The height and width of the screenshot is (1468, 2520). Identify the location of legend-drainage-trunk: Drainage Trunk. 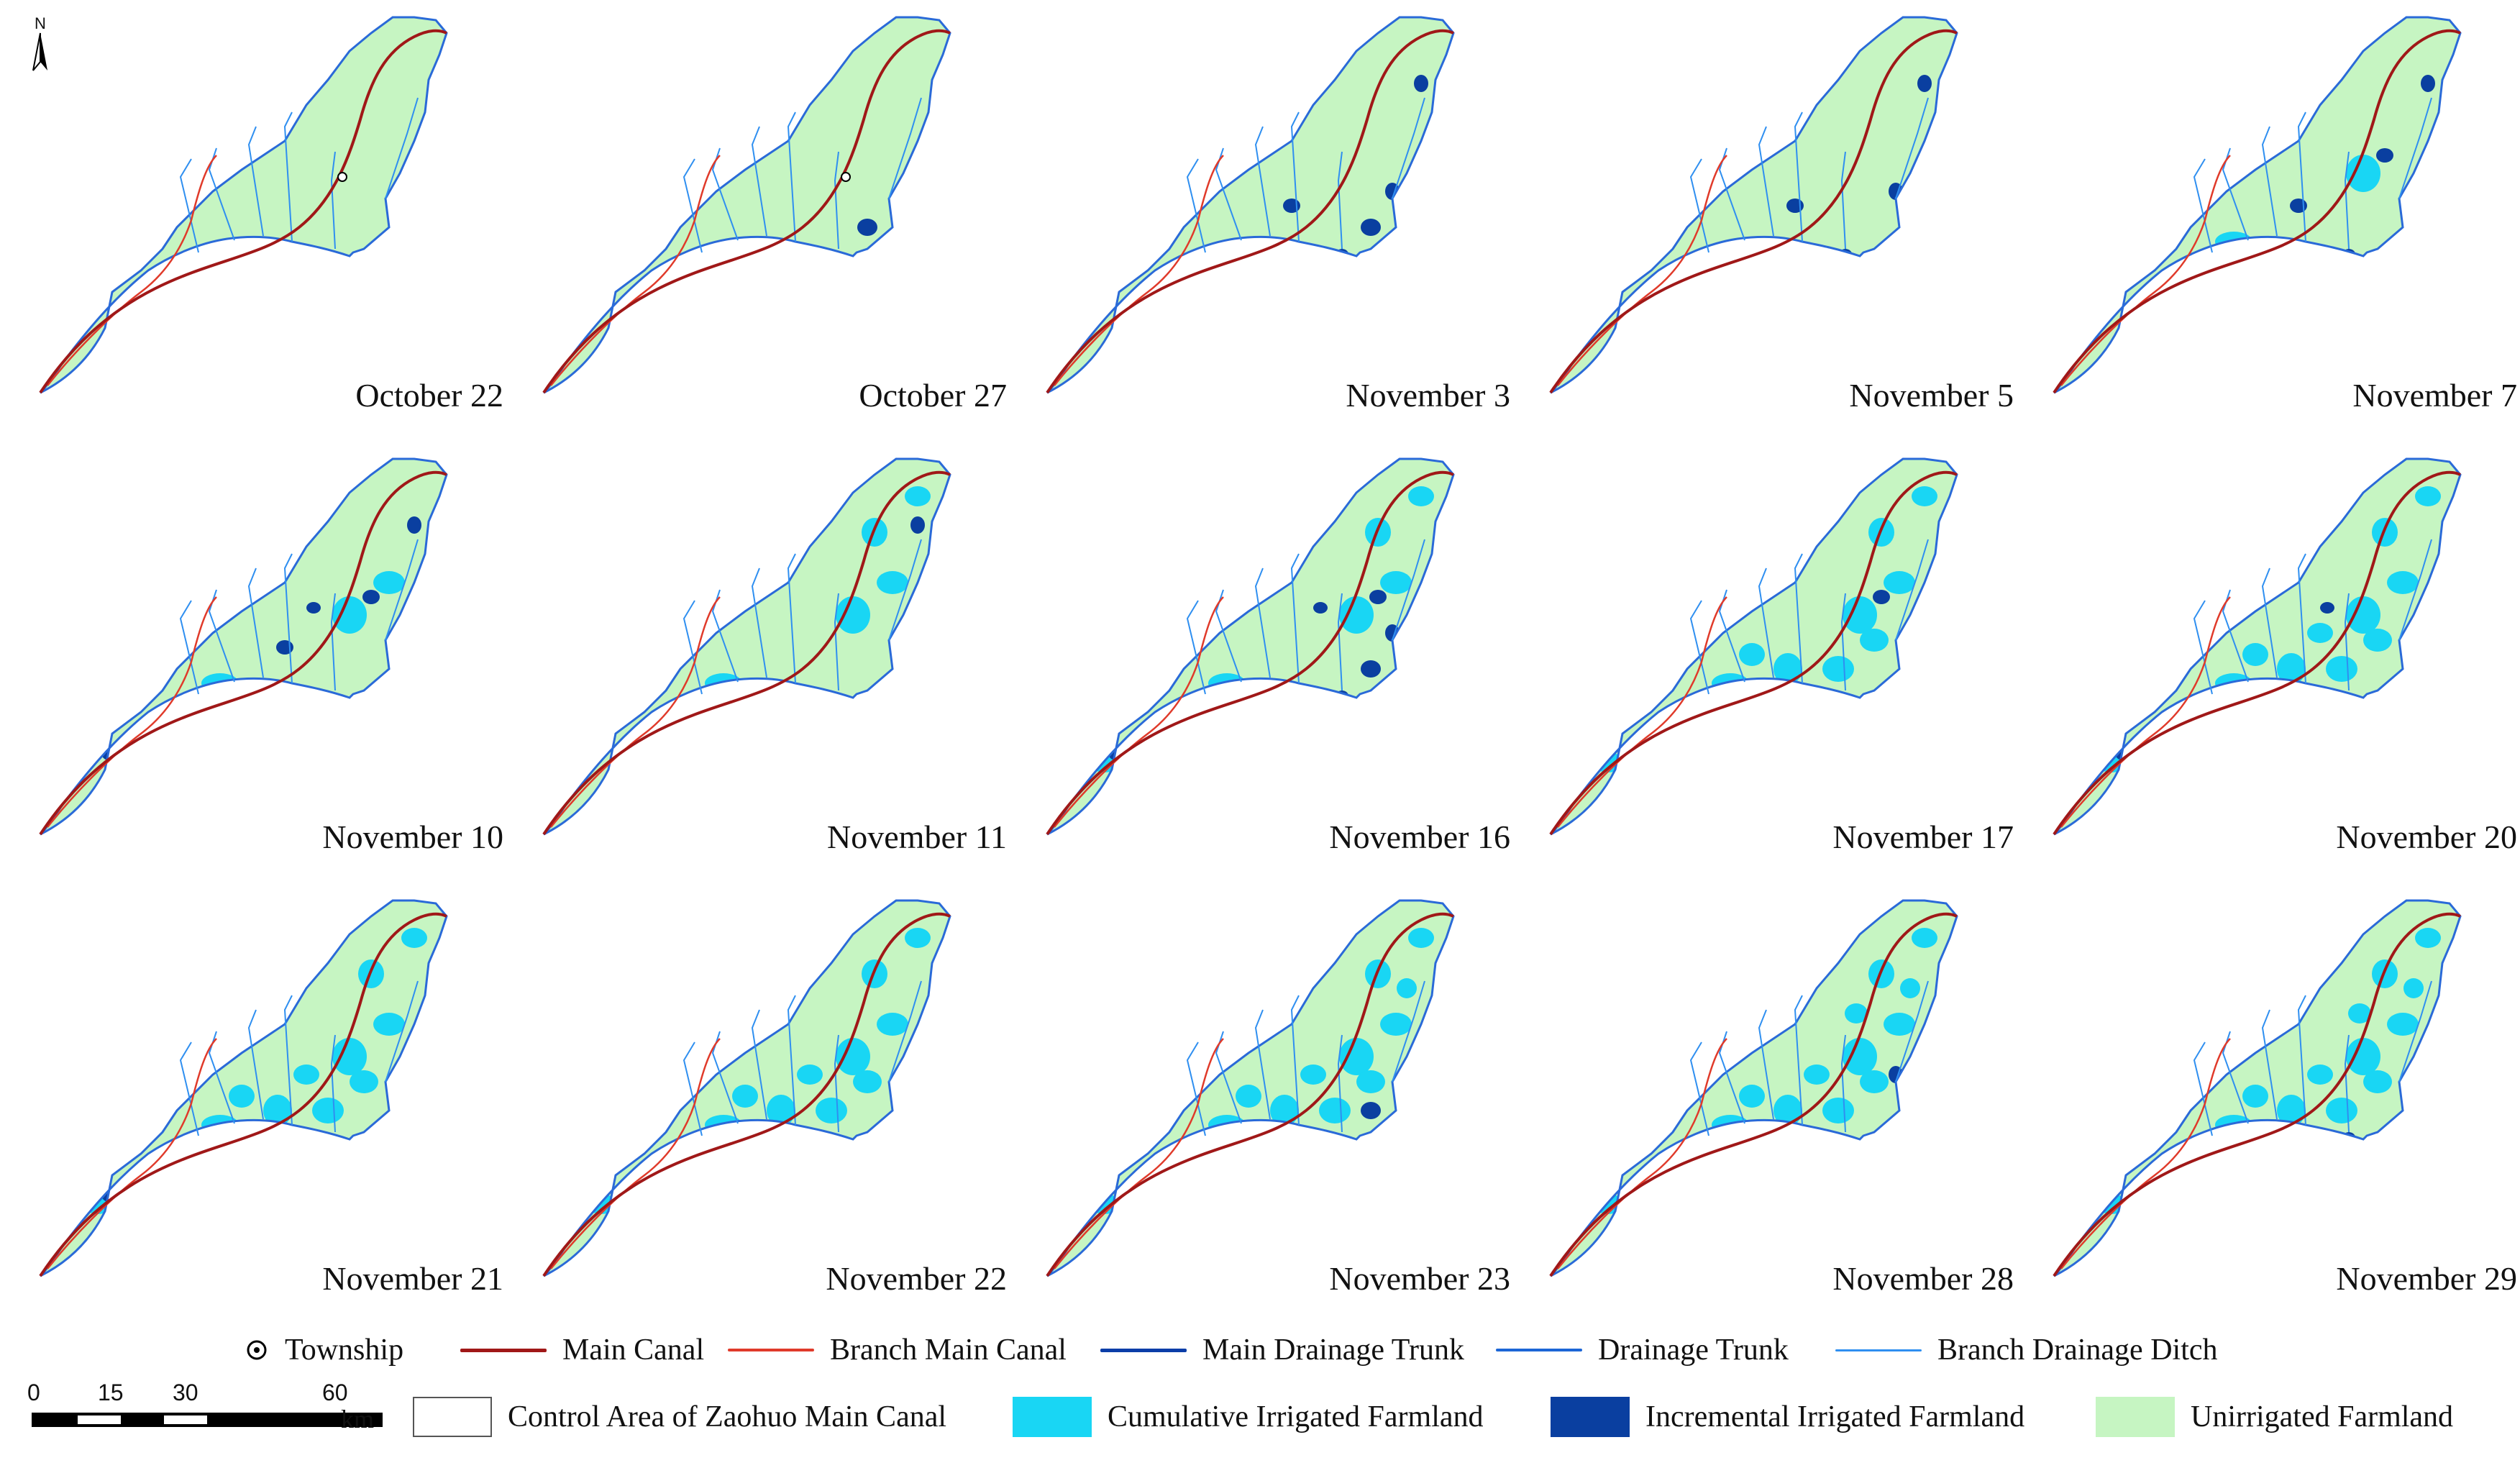
(1642, 1350).